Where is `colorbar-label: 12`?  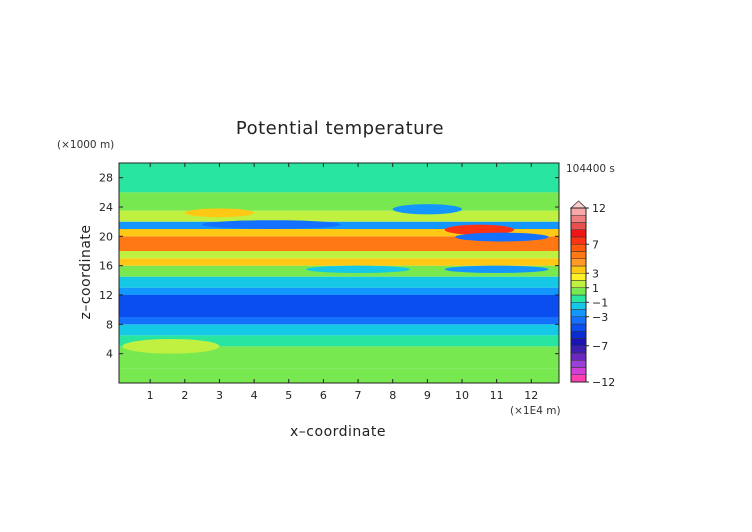 colorbar-label: 12 is located at coordinates (599, 208).